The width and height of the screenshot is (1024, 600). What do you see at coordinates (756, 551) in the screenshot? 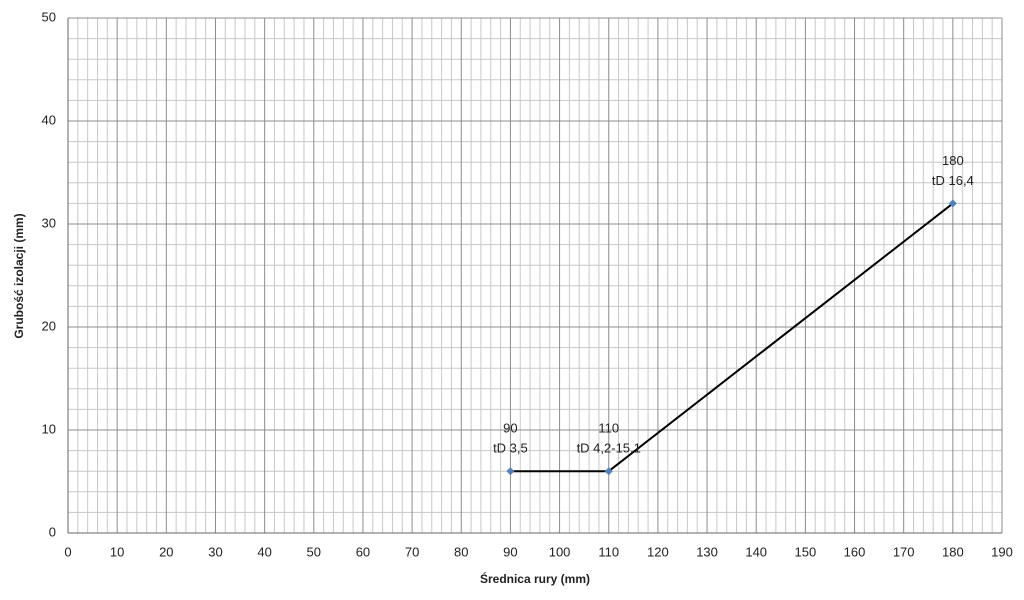
I see `x-tick-label: 140` at bounding box center [756, 551].